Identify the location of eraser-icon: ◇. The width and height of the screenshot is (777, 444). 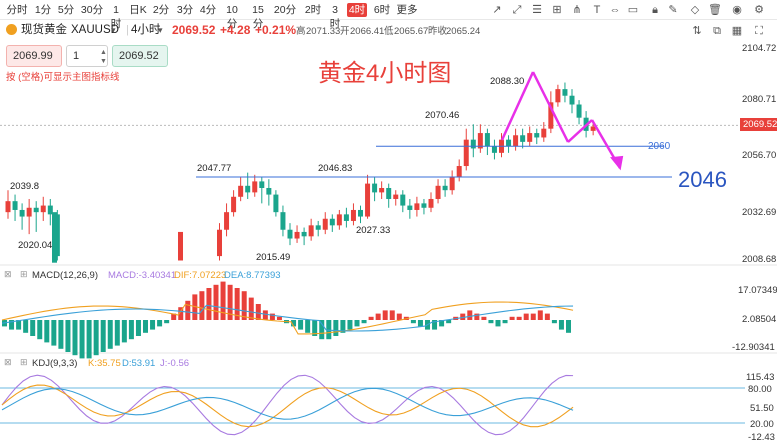
(695, 10).